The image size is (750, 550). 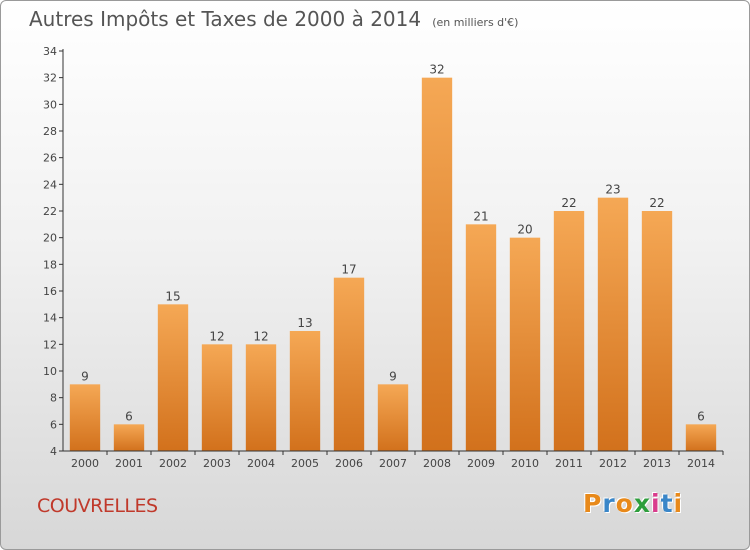 What do you see at coordinates (437, 463) in the screenshot?
I see `x-tick-label-2008: 2008` at bounding box center [437, 463].